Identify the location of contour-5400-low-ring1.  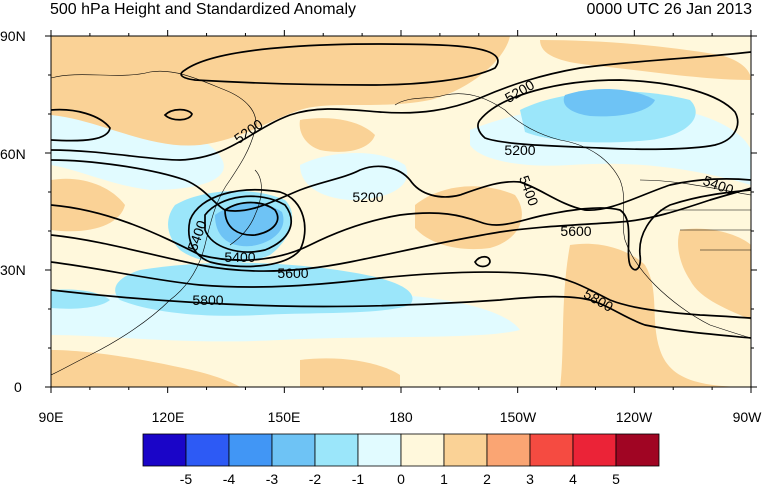
(251, 218).